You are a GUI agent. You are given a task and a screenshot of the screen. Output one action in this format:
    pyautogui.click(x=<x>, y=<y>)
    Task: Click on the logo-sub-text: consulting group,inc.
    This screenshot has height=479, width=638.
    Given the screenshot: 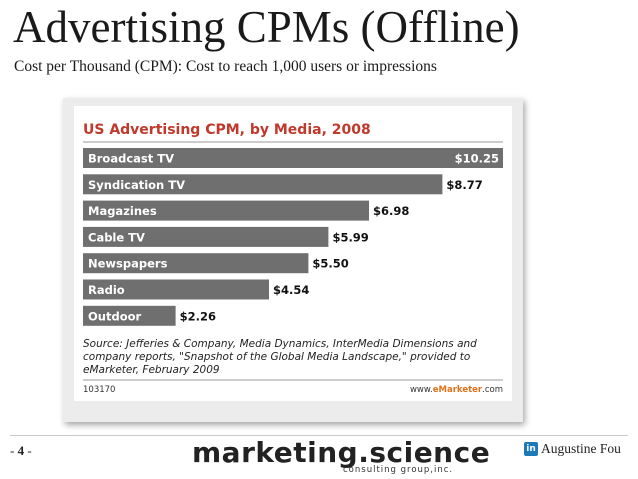 What is the action you would take?
    pyautogui.click(x=398, y=470)
    